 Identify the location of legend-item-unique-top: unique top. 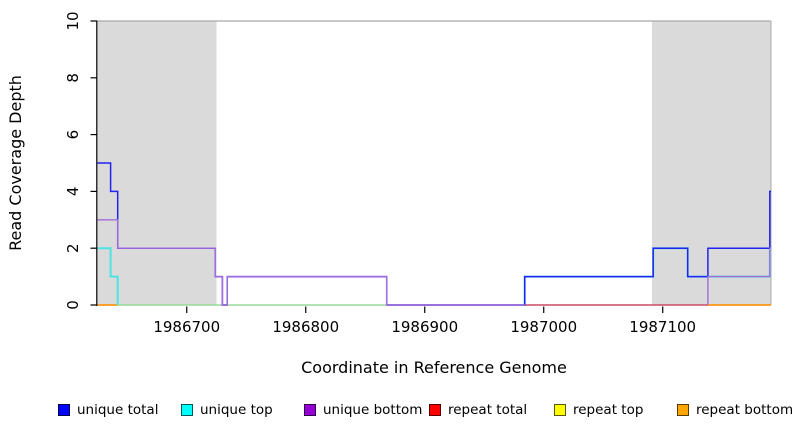
(227, 410).